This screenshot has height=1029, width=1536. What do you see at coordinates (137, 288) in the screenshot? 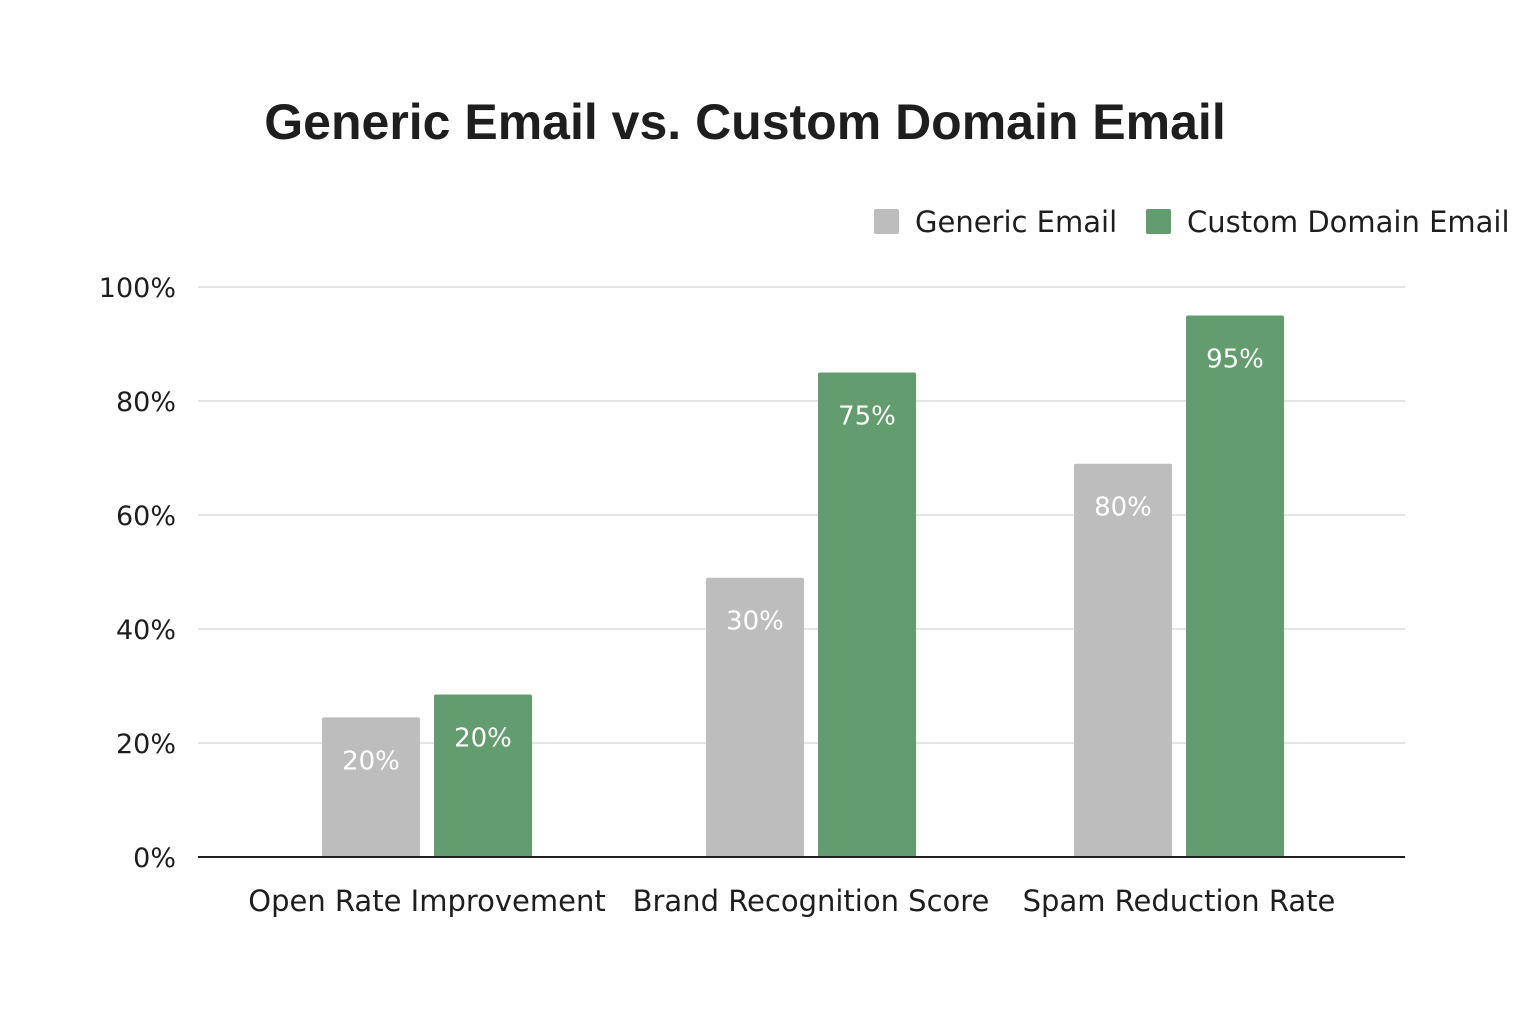
I see `y-tick-label: 100%` at bounding box center [137, 288].